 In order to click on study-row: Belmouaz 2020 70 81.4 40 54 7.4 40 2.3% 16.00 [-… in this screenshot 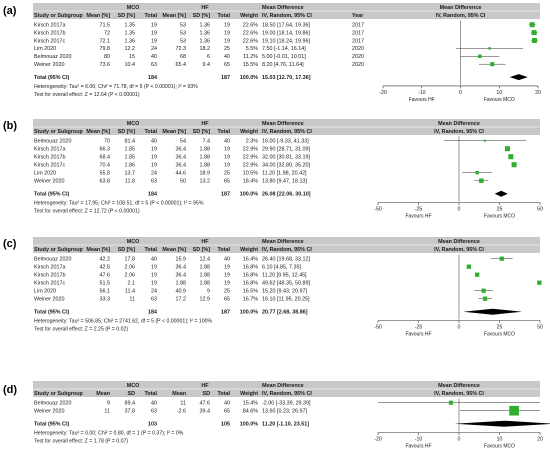, I will do `click(280, 142)`.